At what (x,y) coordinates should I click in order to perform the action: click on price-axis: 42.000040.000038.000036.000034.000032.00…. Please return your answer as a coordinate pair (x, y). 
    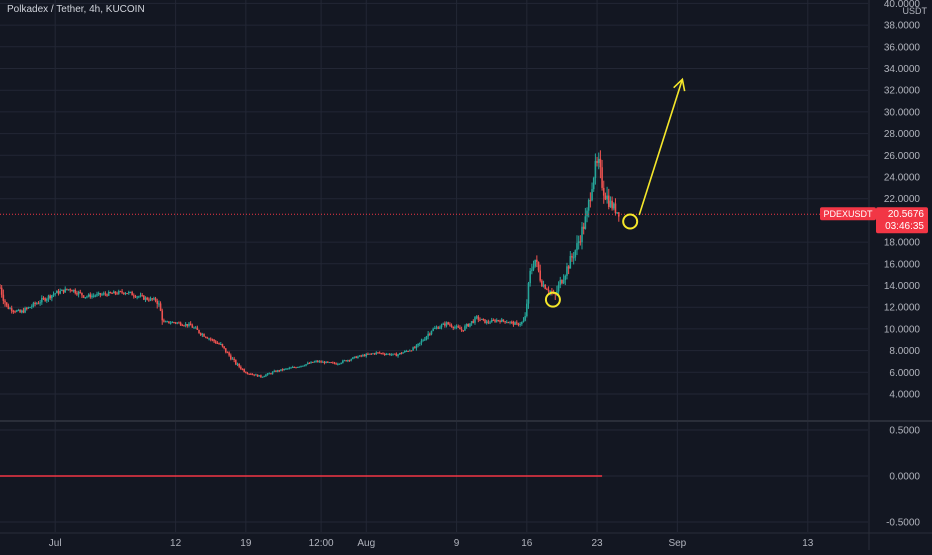
    Looking at the image, I should click on (902, 200).